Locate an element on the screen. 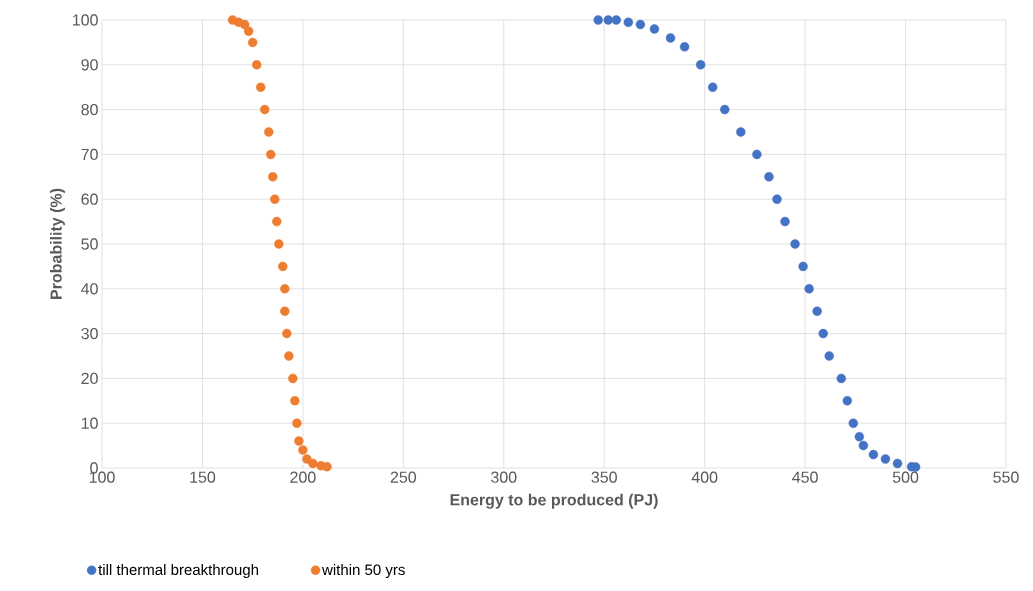 The width and height of the screenshot is (1033, 591). x-tick-label: 550 is located at coordinates (1006, 477).